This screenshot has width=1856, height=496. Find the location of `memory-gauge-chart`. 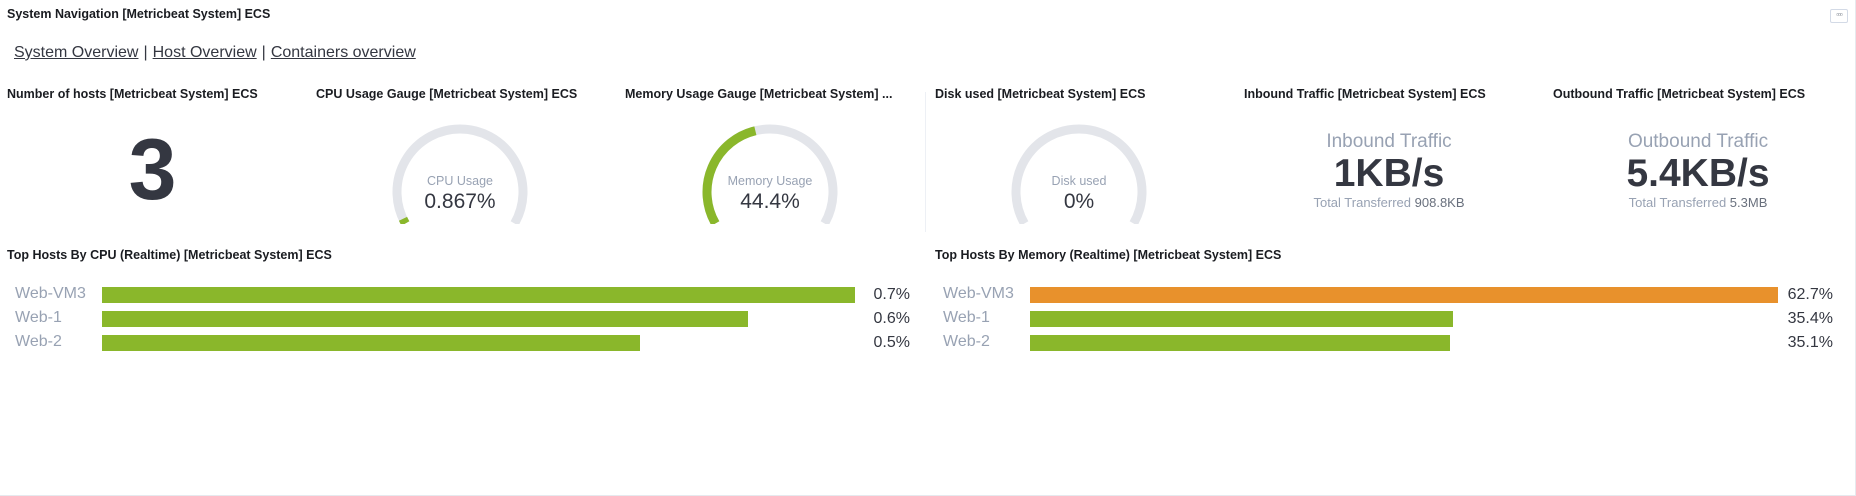

memory-gauge-chart is located at coordinates (770, 175).